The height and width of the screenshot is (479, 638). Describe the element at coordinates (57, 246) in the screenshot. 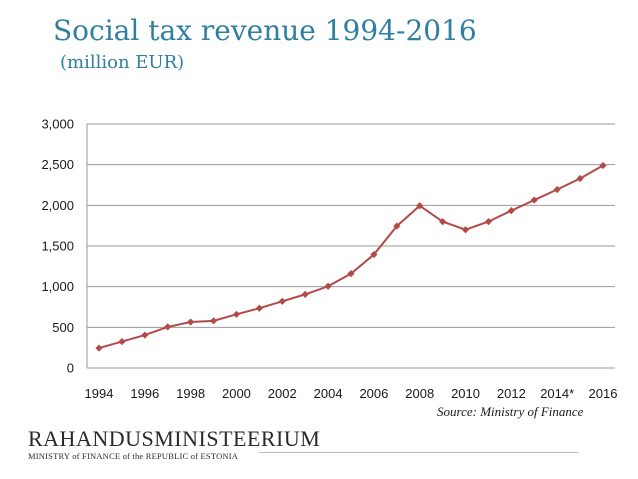

I see `y-tick-label: 1,500` at that location.